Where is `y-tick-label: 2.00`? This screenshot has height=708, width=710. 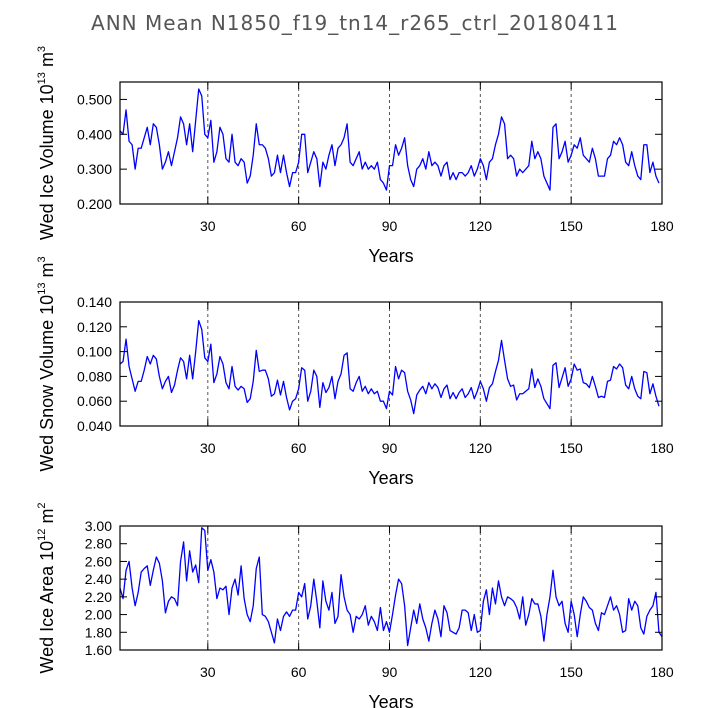 y-tick-label: 2.00 is located at coordinates (98, 615).